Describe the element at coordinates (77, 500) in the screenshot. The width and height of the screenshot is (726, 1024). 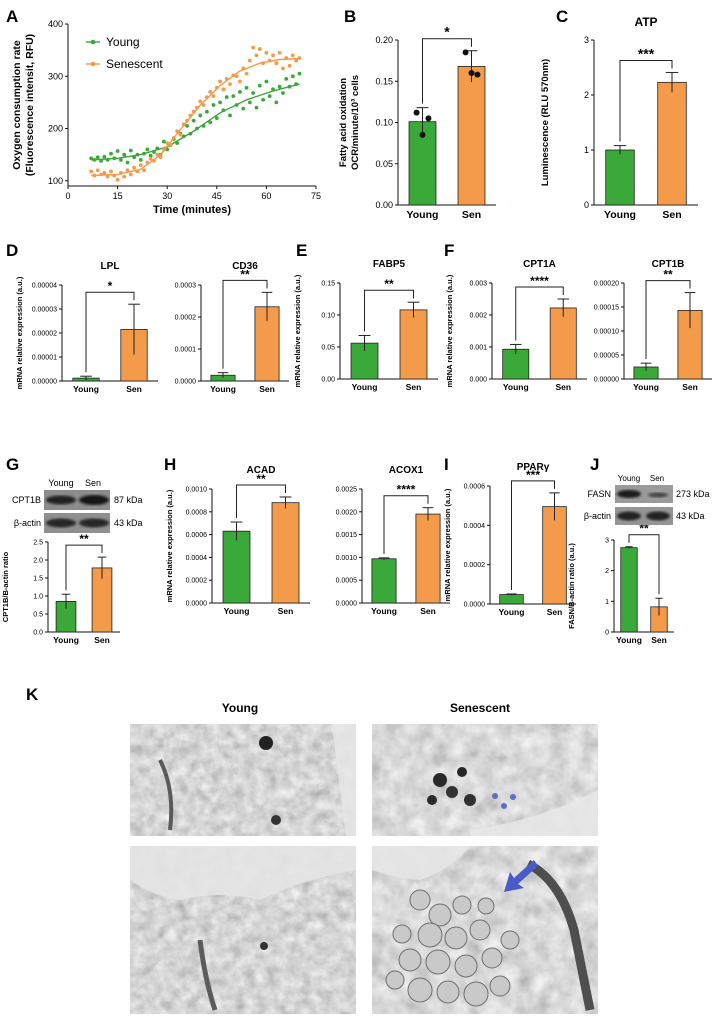
I see `blot-g-membrane-cpt1b` at that location.